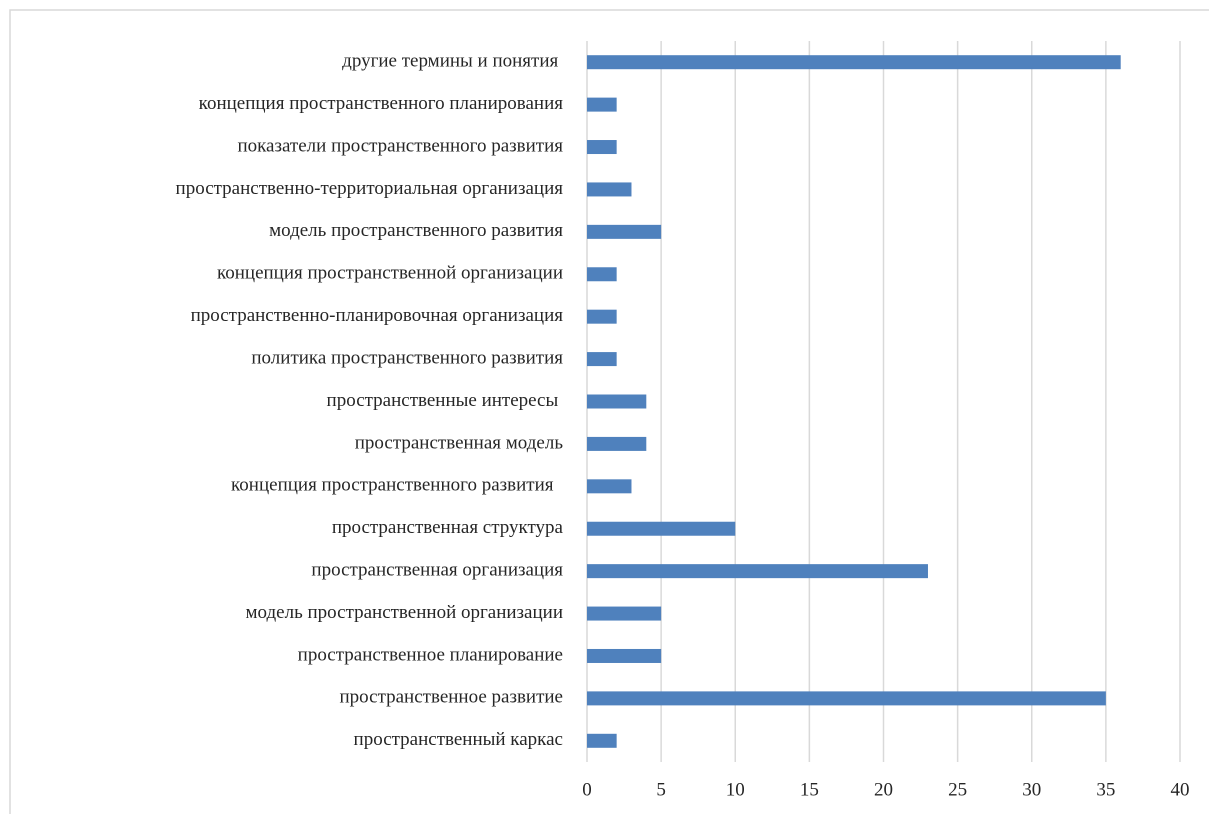  What do you see at coordinates (407, 357) in the screenshot?
I see `y-tick-label: политика пространственного развития` at bounding box center [407, 357].